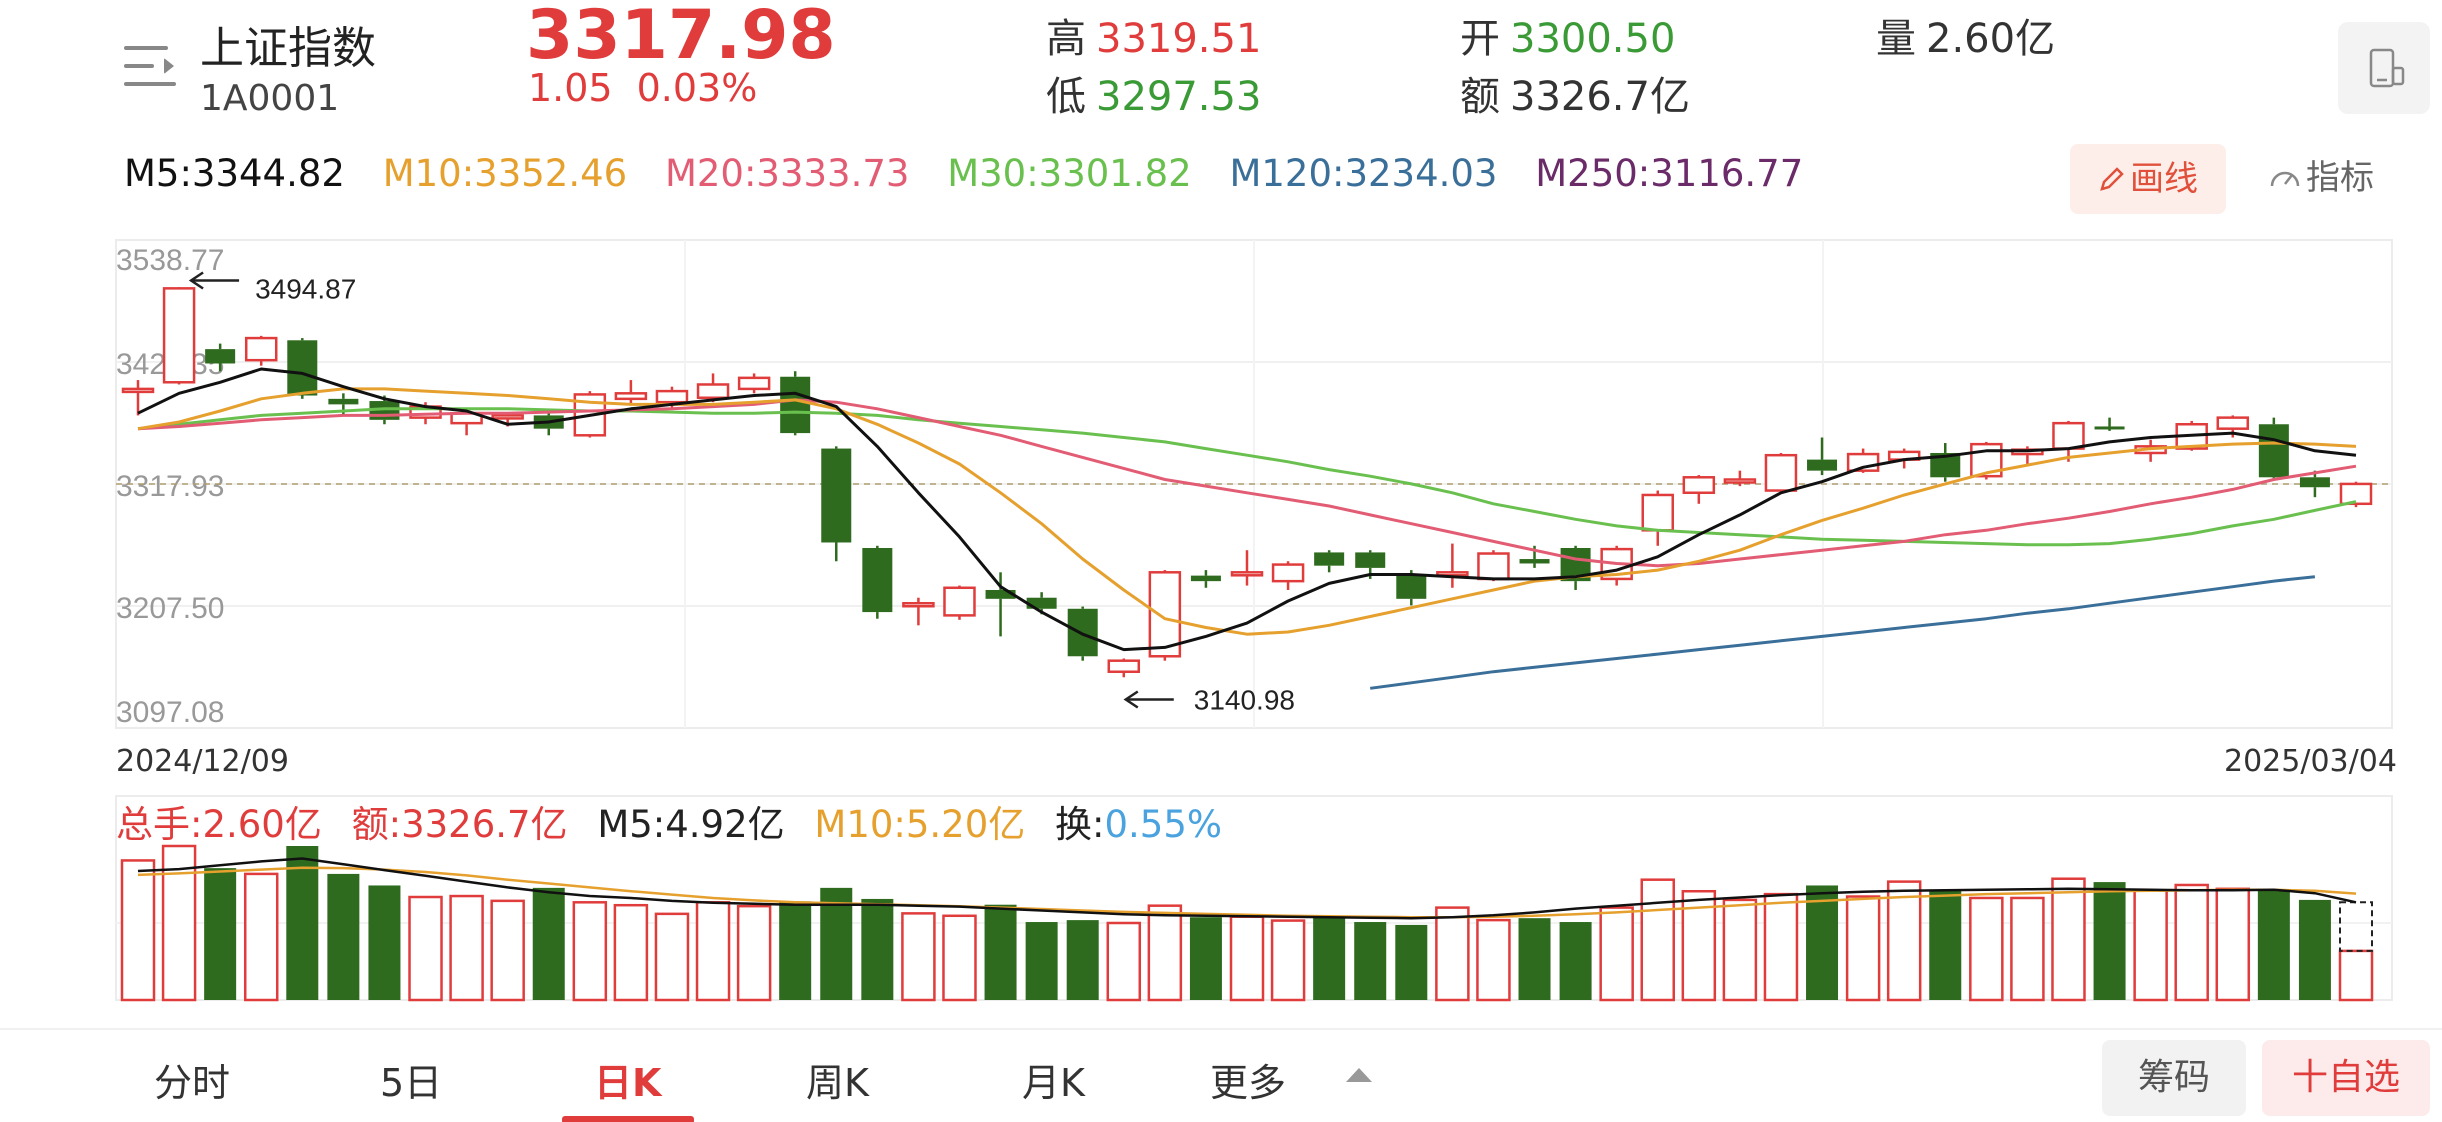 Image resolution: width=2442 pixels, height=1122 pixels. Describe the element at coordinates (192, 1083) in the screenshot. I see `tab-intraday: 分时` at that location.